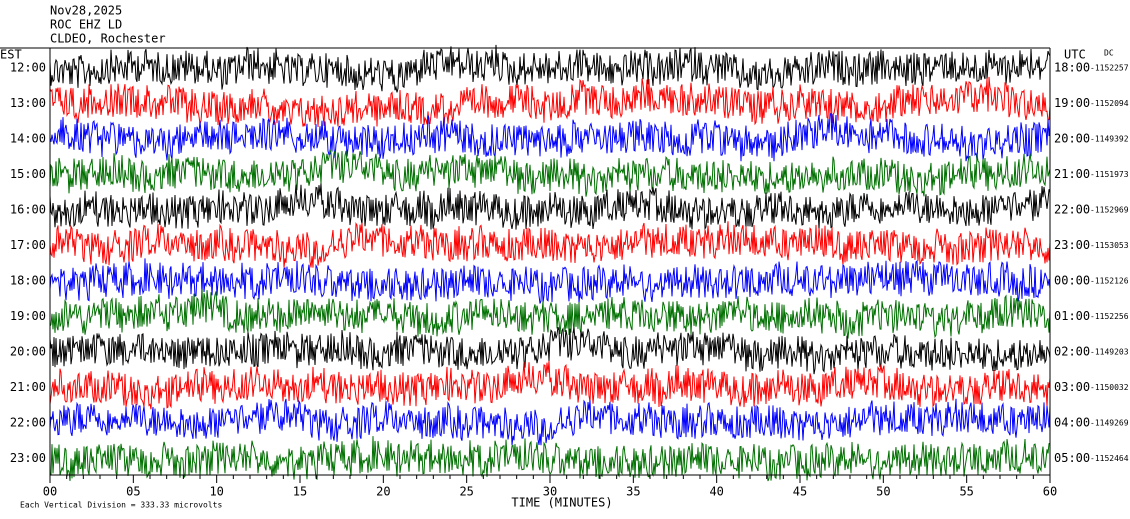 The width and height of the screenshot is (1130, 519). What do you see at coordinates (883, 492) in the screenshot?
I see `x-tick-label: 50` at bounding box center [883, 492].